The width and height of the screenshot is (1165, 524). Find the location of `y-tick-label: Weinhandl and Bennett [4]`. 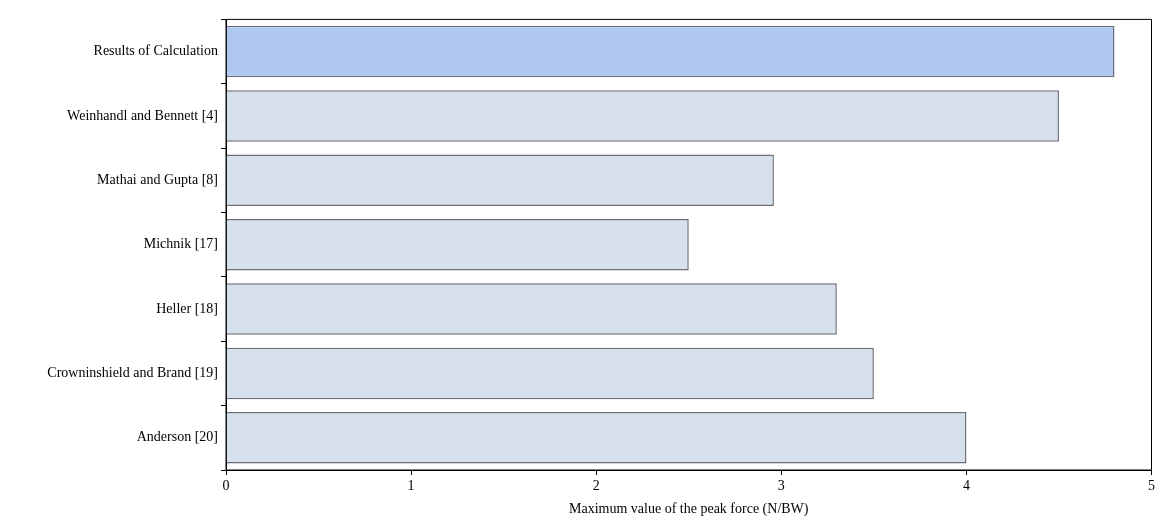

y-tick-label: Weinhandl and Bennett [4] is located at coordinates (142, 115).